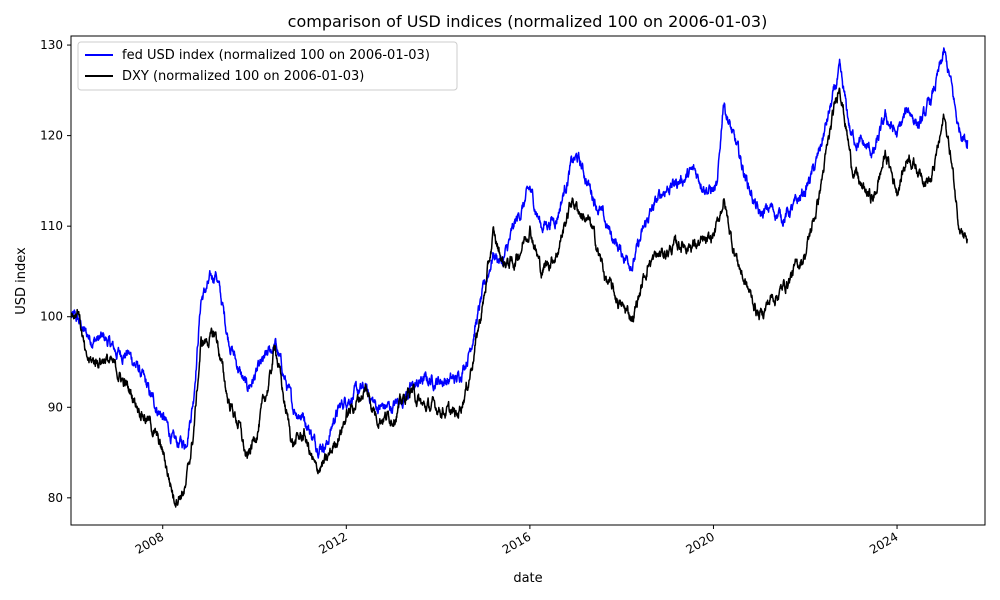  What do you see at coordinates (51, 45) in the screenshot?
I see `y-tick-label: 130` at bounding box center [51, 45].